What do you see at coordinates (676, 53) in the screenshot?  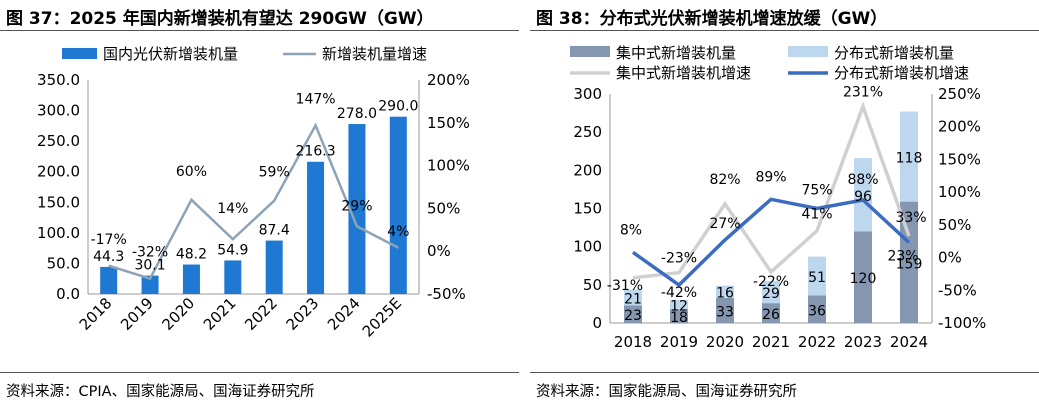 I see `legend-label: 集中式新增装机量` at bounding box center [676, 53].